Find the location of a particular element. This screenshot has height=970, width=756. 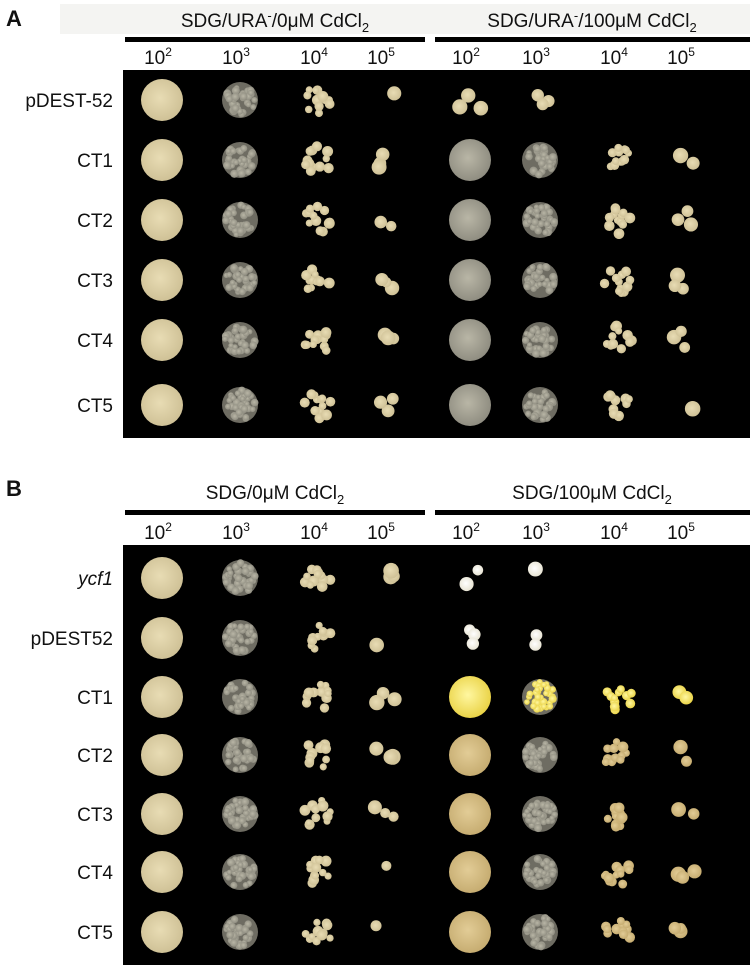

header-text: SDG/0μM CdCl2 is located at coordinates (275, 495).